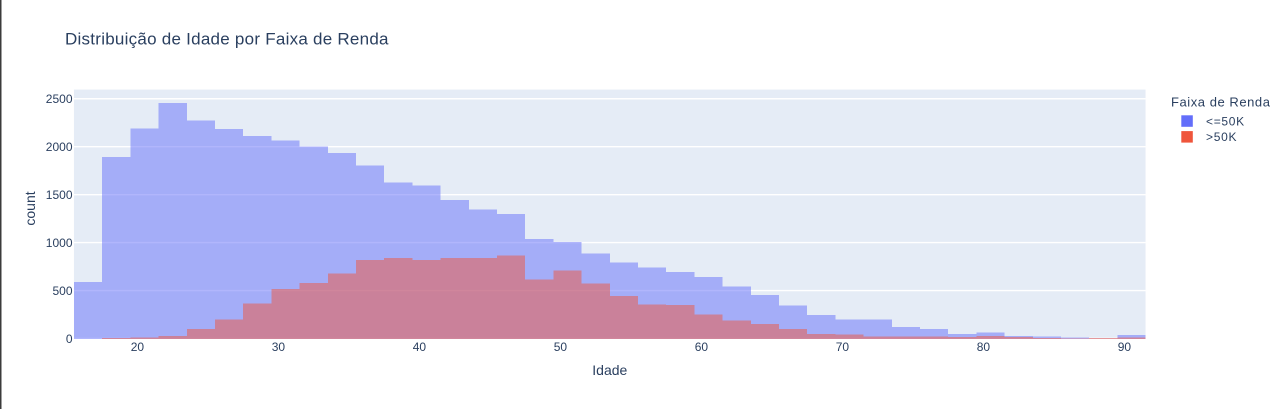 The image size is (1280, 409). Describe the element at coordinates (1221, 102) in the screenshot. I see `svg-text: Faixa de Renda` at that location.